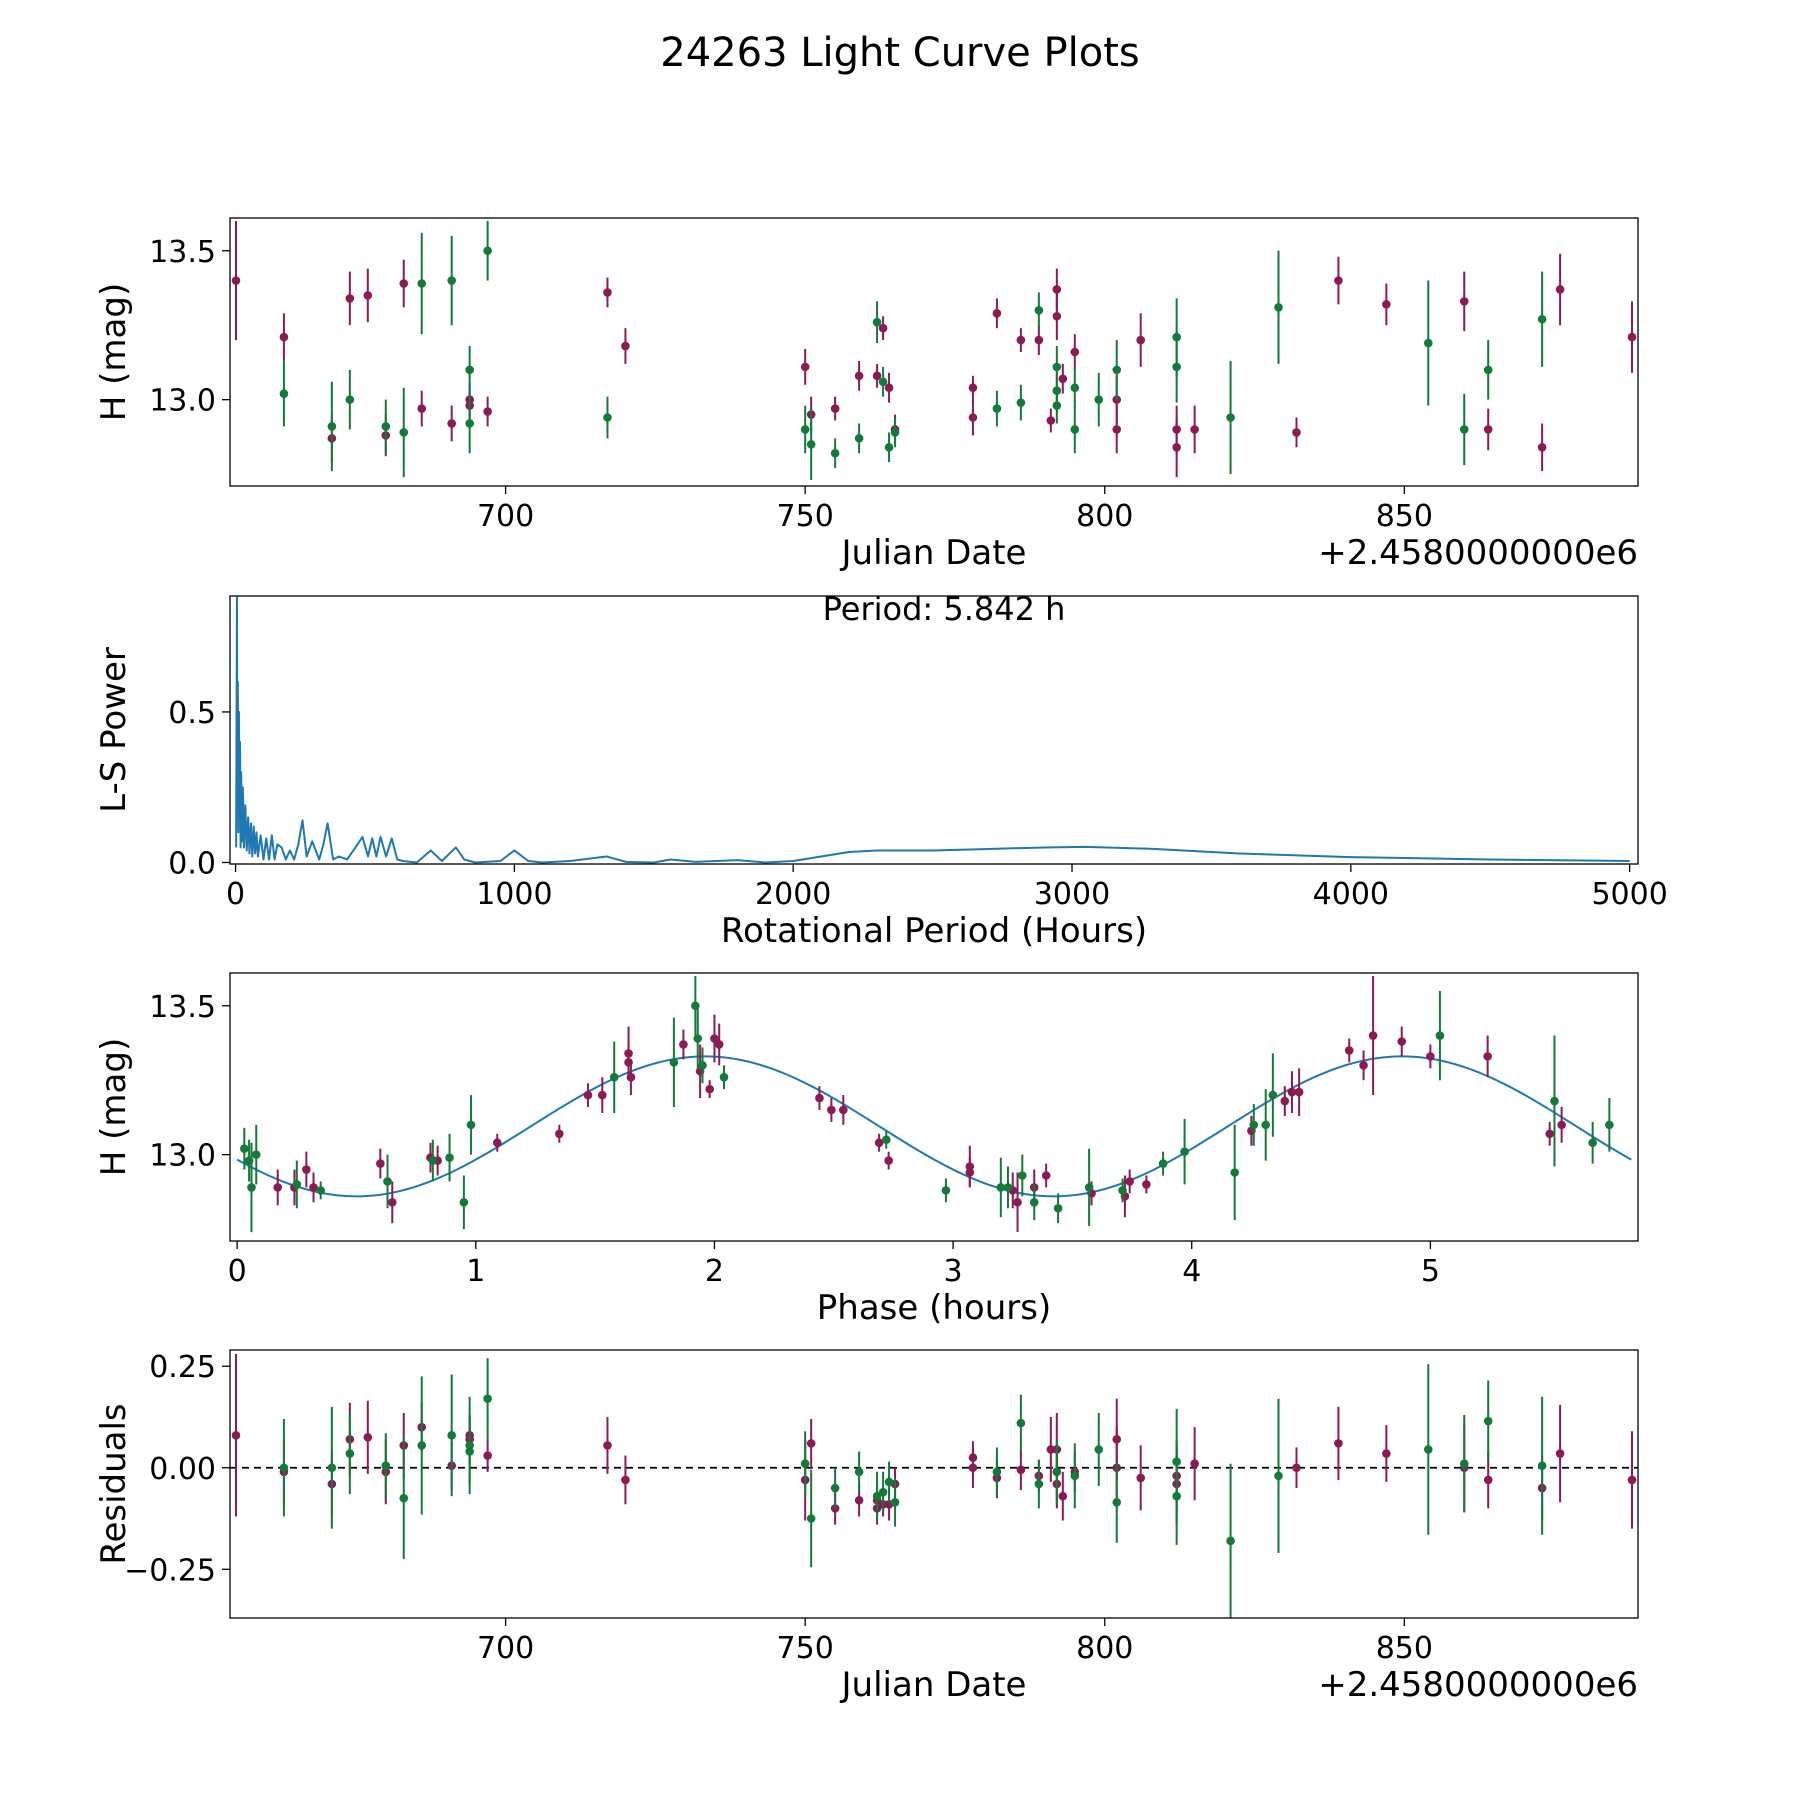 The height and width of the screenshot is (1800, 1800). I want to click on plot-area, so click(934, 1104).